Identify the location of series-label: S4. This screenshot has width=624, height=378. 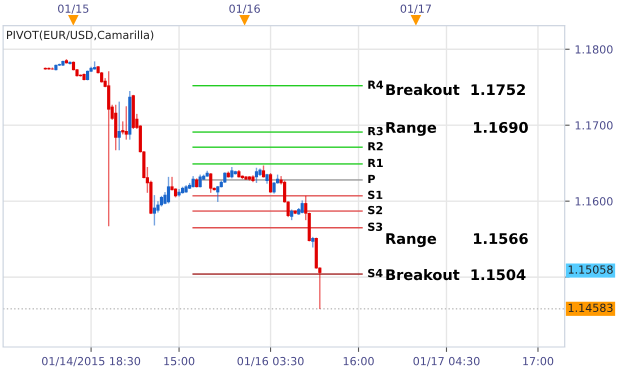
(375, 273).